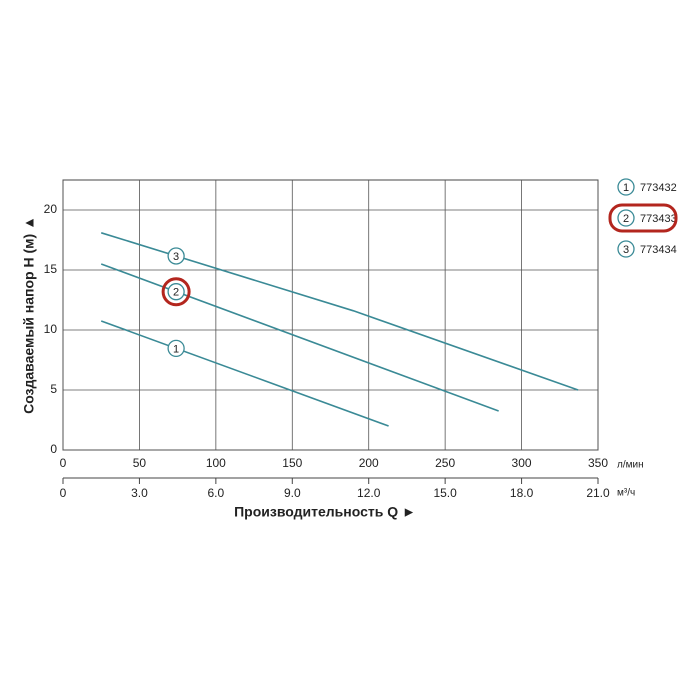 The image size is (700, 700). I want to click on x2-tick-label: 12.0, so click(369, 493).